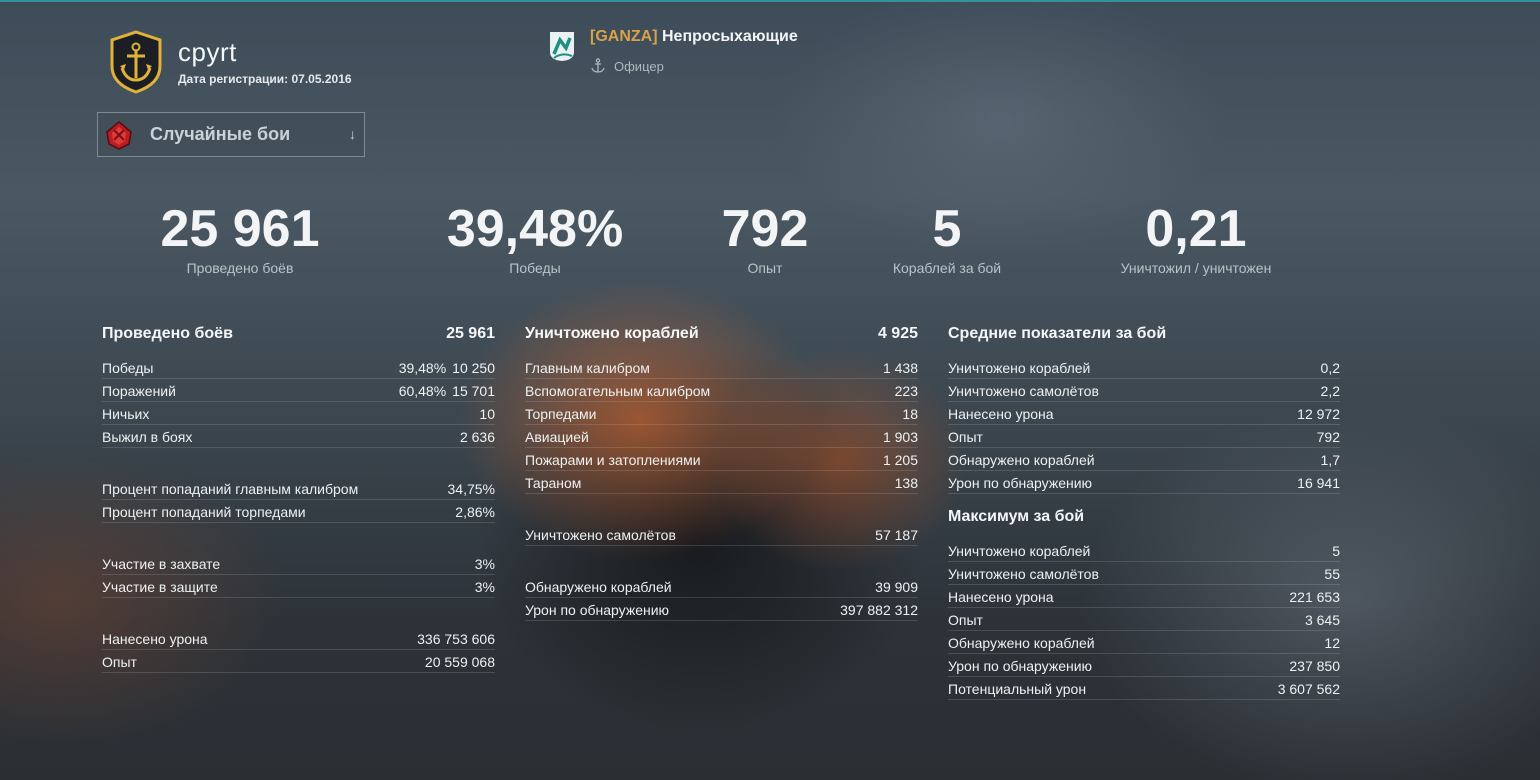 Image resolution: width=1540 pixels, height=780 pixels. I want to click on stat-row: Торпедами 18, so click(721, 413).